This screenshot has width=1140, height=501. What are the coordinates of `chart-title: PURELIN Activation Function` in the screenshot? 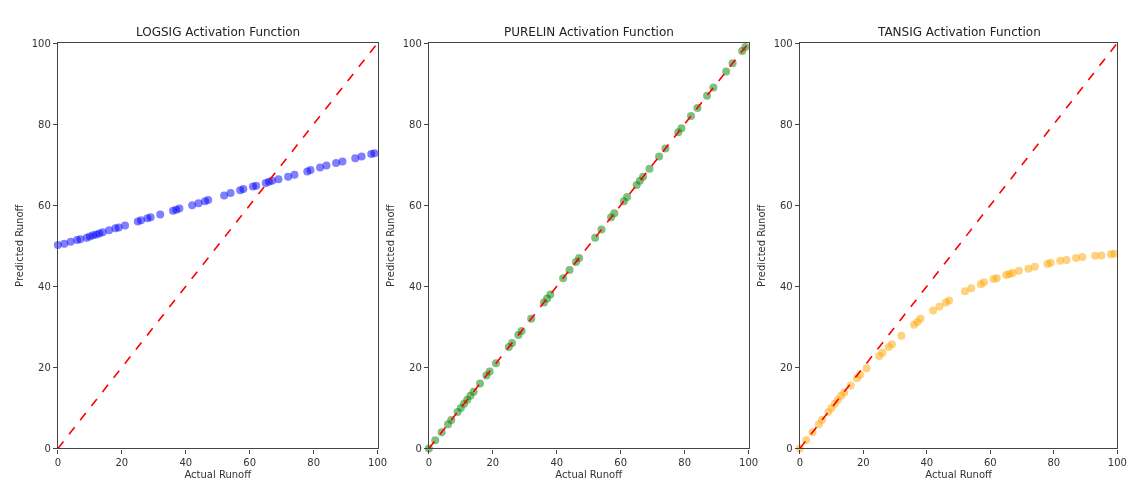 It's located at (589, 32).